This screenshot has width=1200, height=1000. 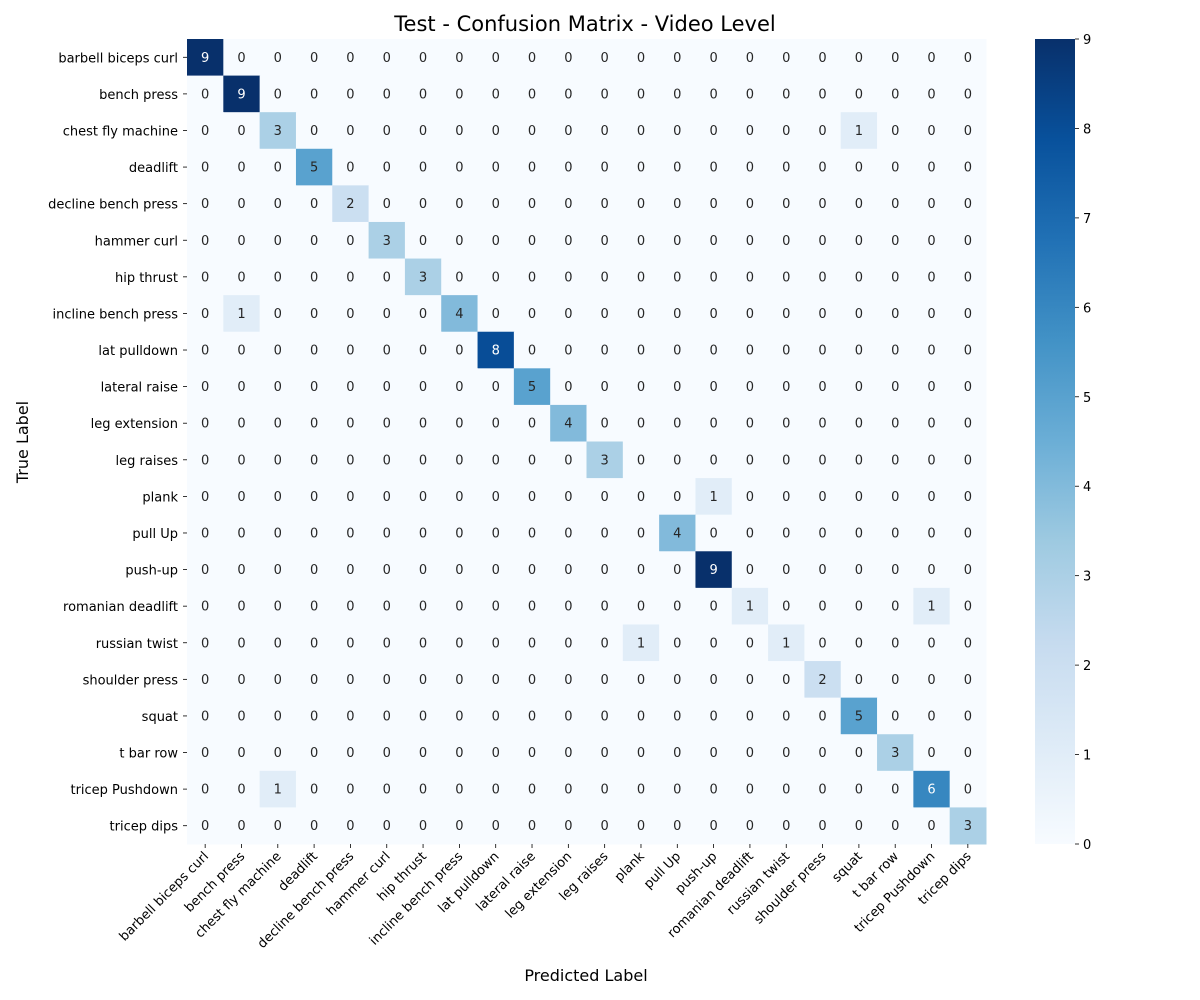 What do you see at coordinates (350, 204) in the screenshot?
I see `cell-value-label: 2` at bounding box center [350, 204].